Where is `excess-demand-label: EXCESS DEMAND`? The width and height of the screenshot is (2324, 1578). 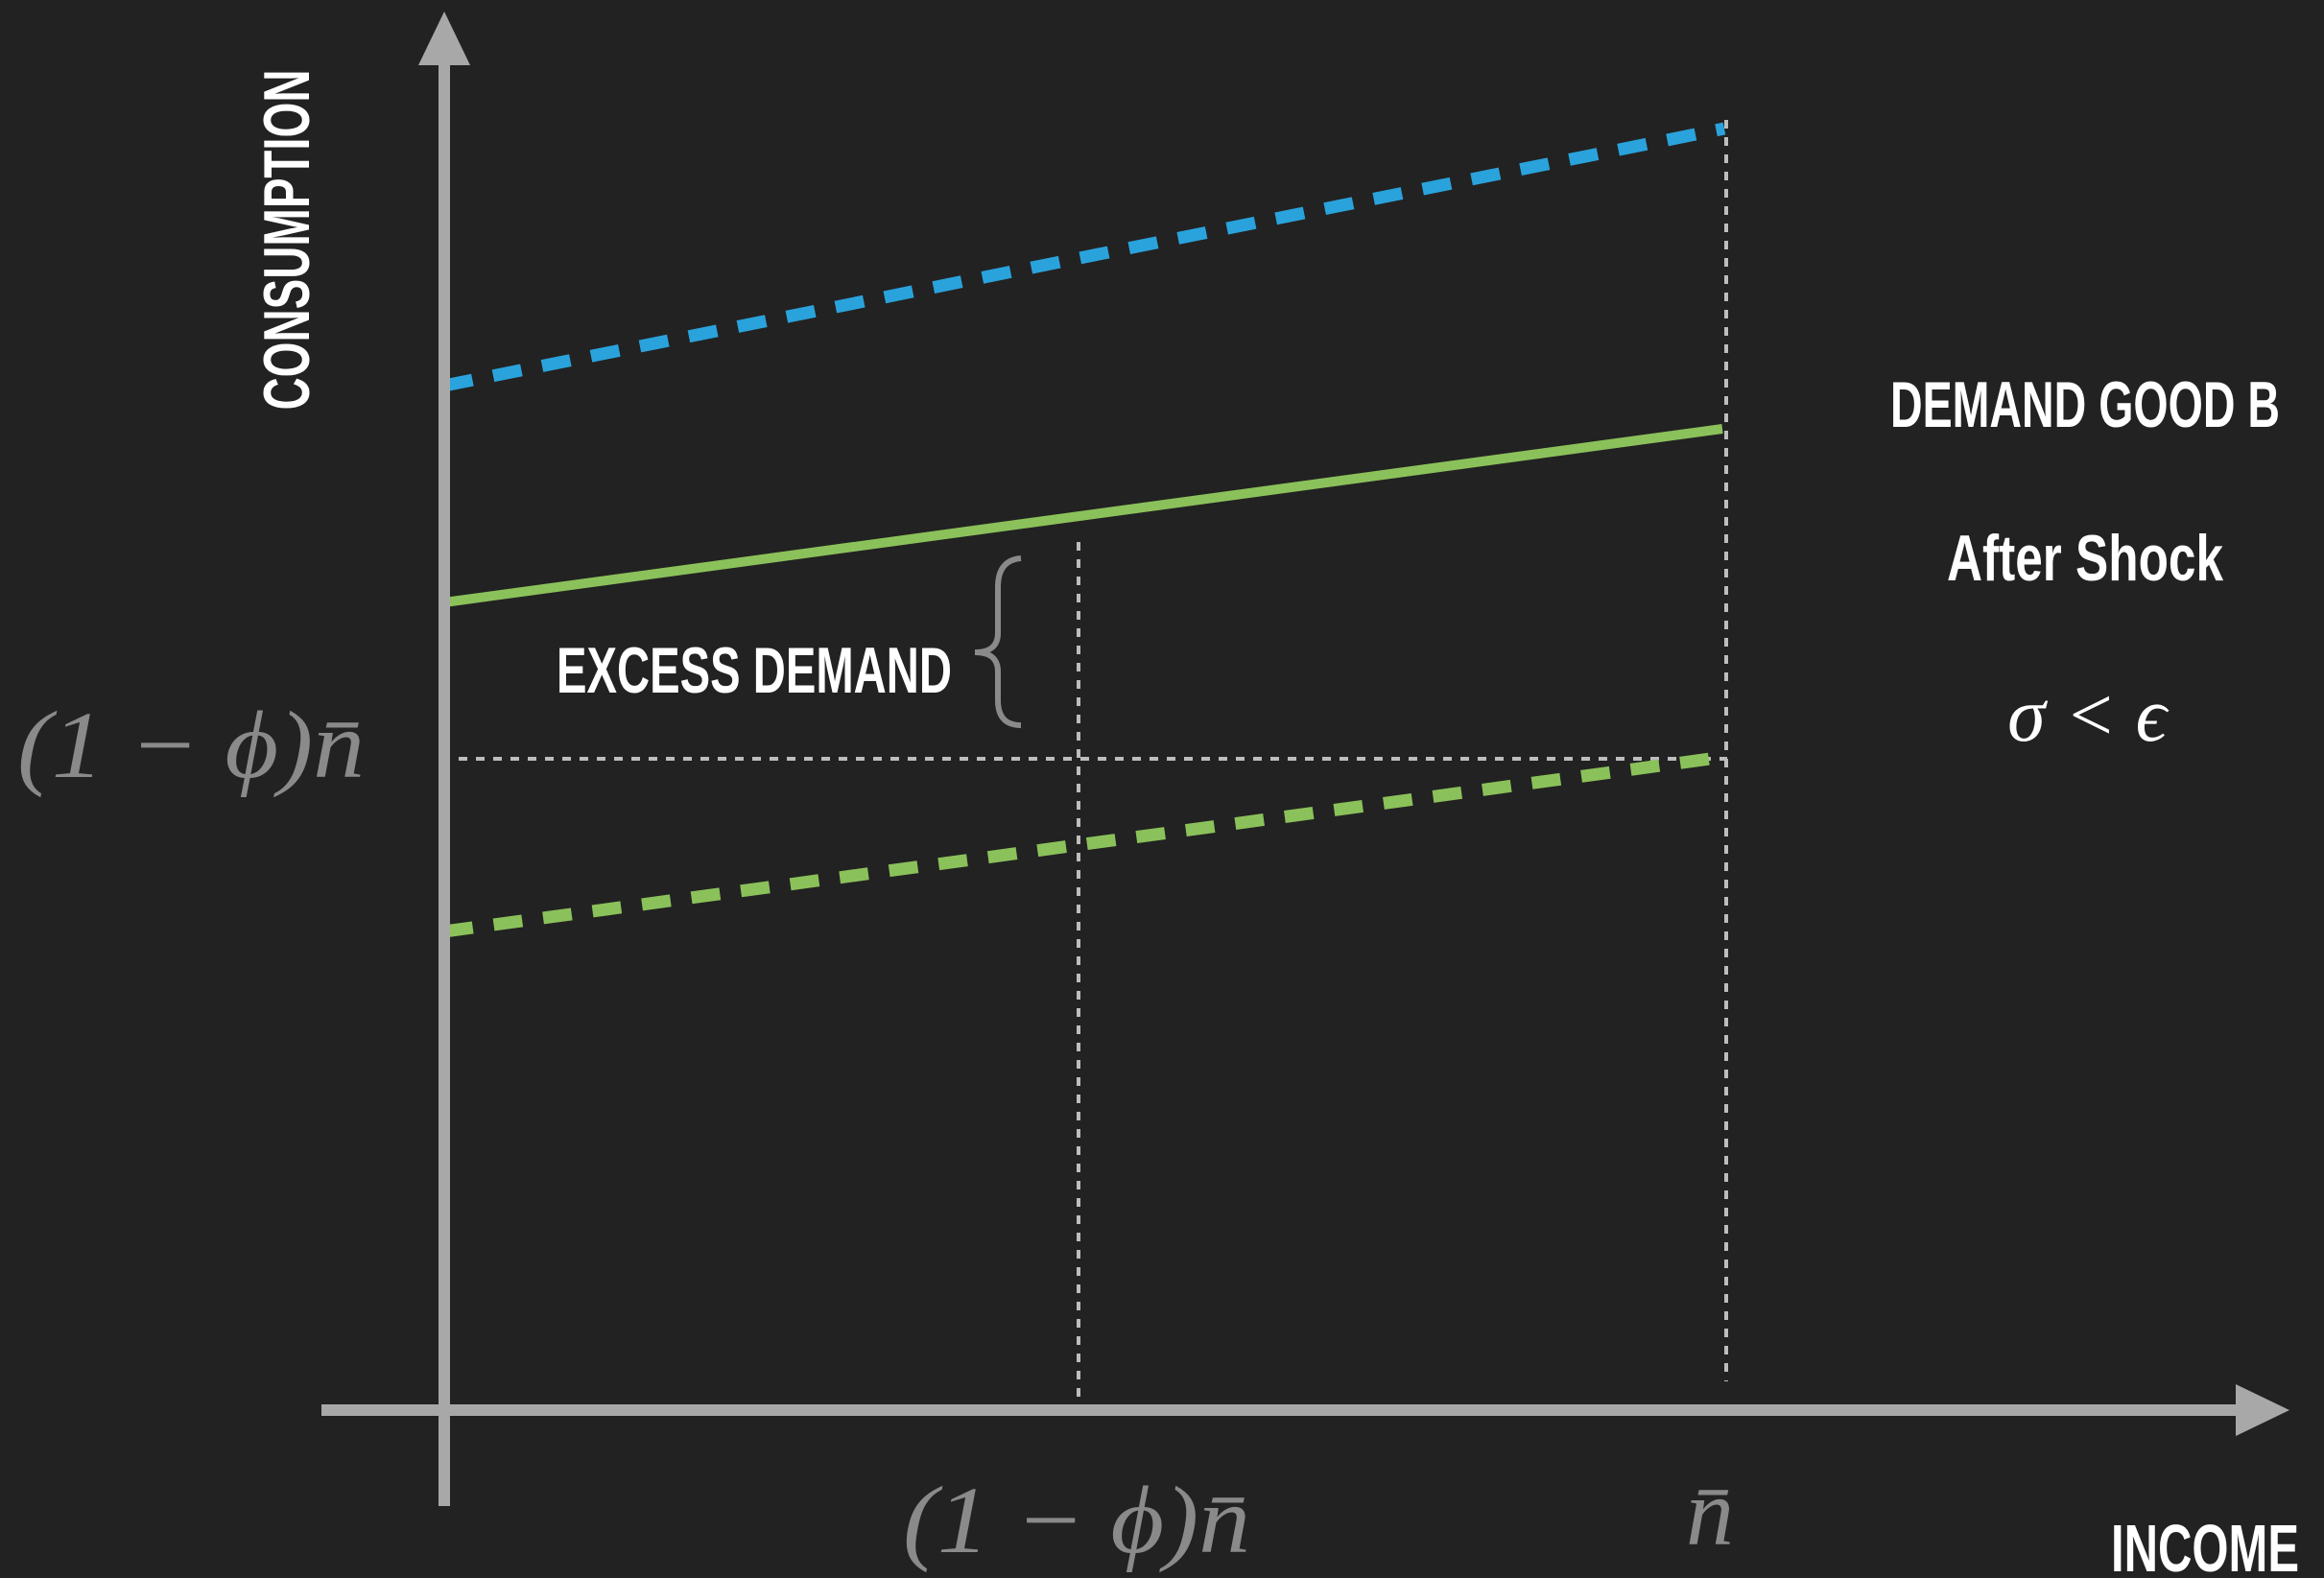
excess-demand-label: EXCESS DEMAND is located at coordinates (754, 670).